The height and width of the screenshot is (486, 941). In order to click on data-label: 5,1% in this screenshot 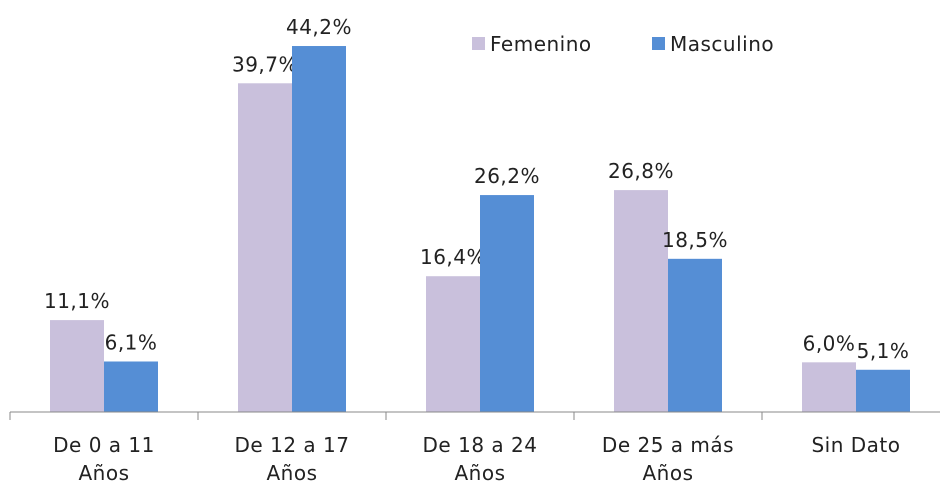, I will do `click(883, 351)`.